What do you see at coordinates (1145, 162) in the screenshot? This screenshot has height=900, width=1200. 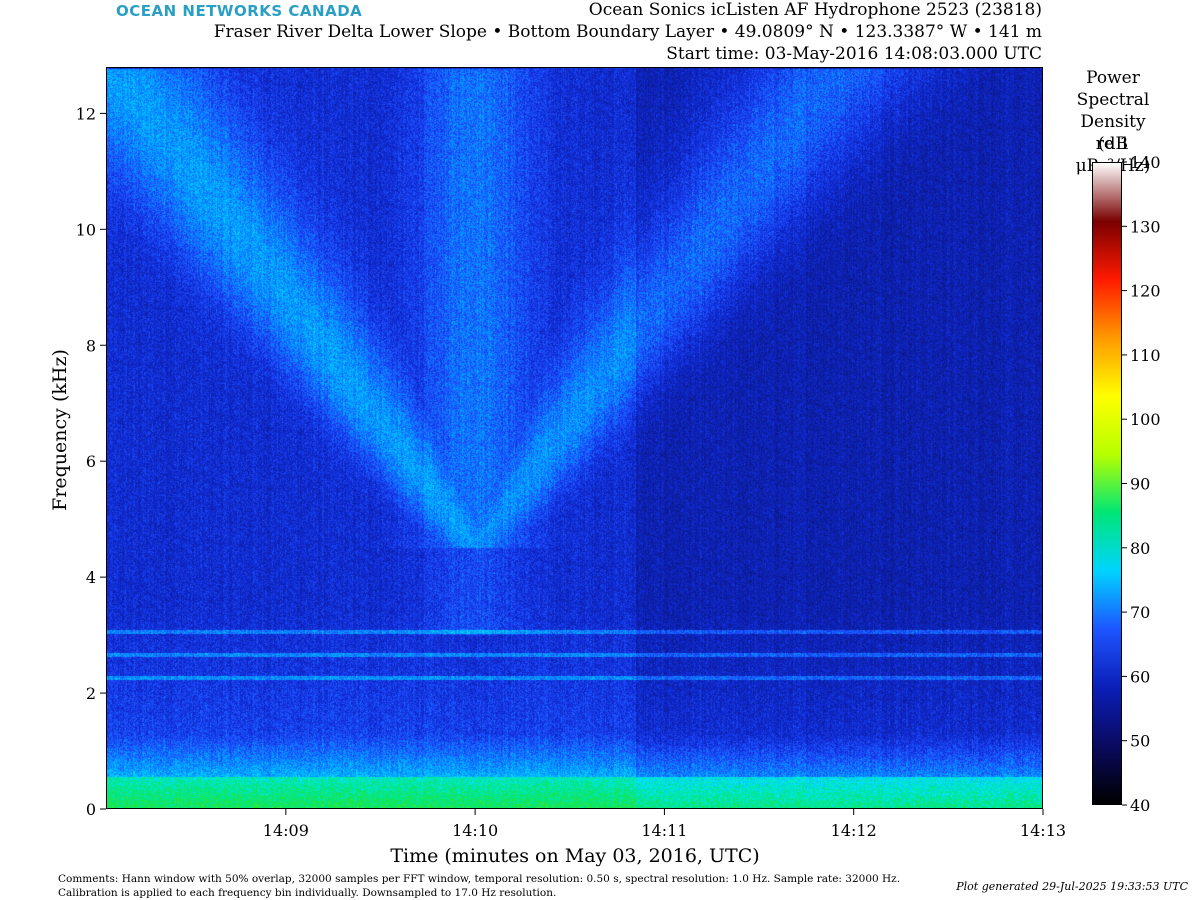 I see `colorbar-tick-label: 140` at bounding box center [1145, 162].